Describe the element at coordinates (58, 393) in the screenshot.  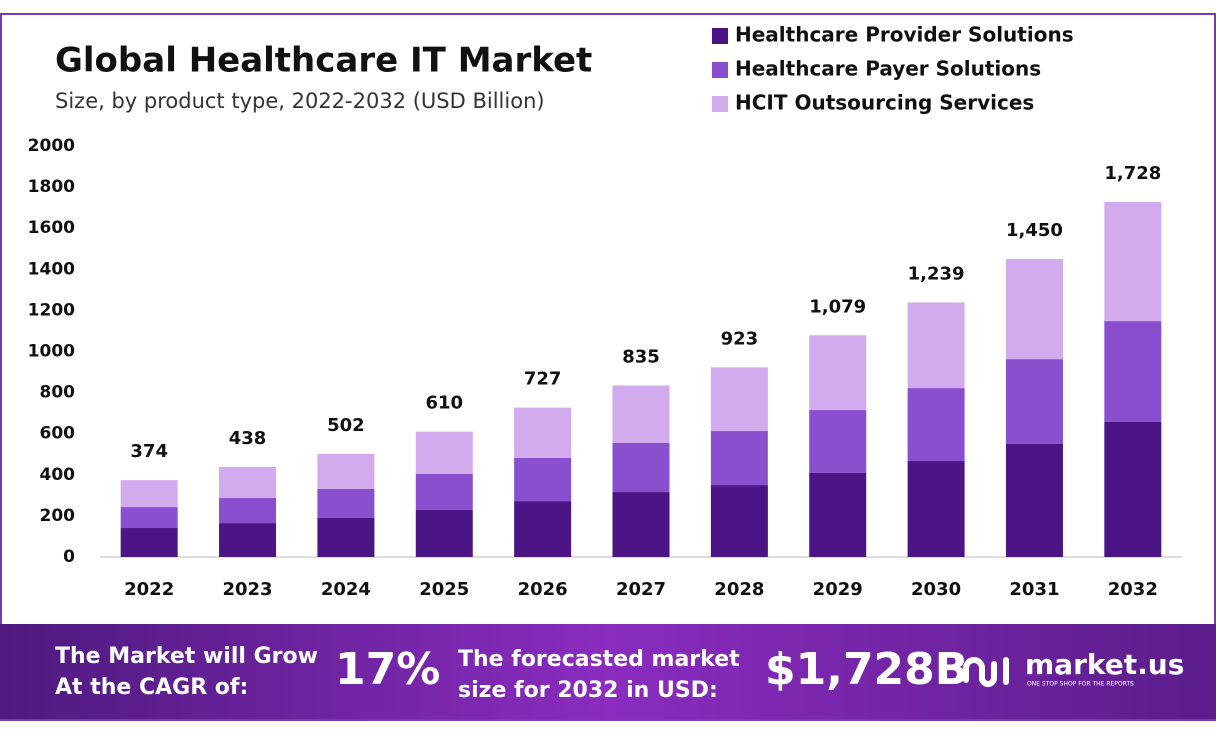
I see `y-tick-label: 800` at that location.